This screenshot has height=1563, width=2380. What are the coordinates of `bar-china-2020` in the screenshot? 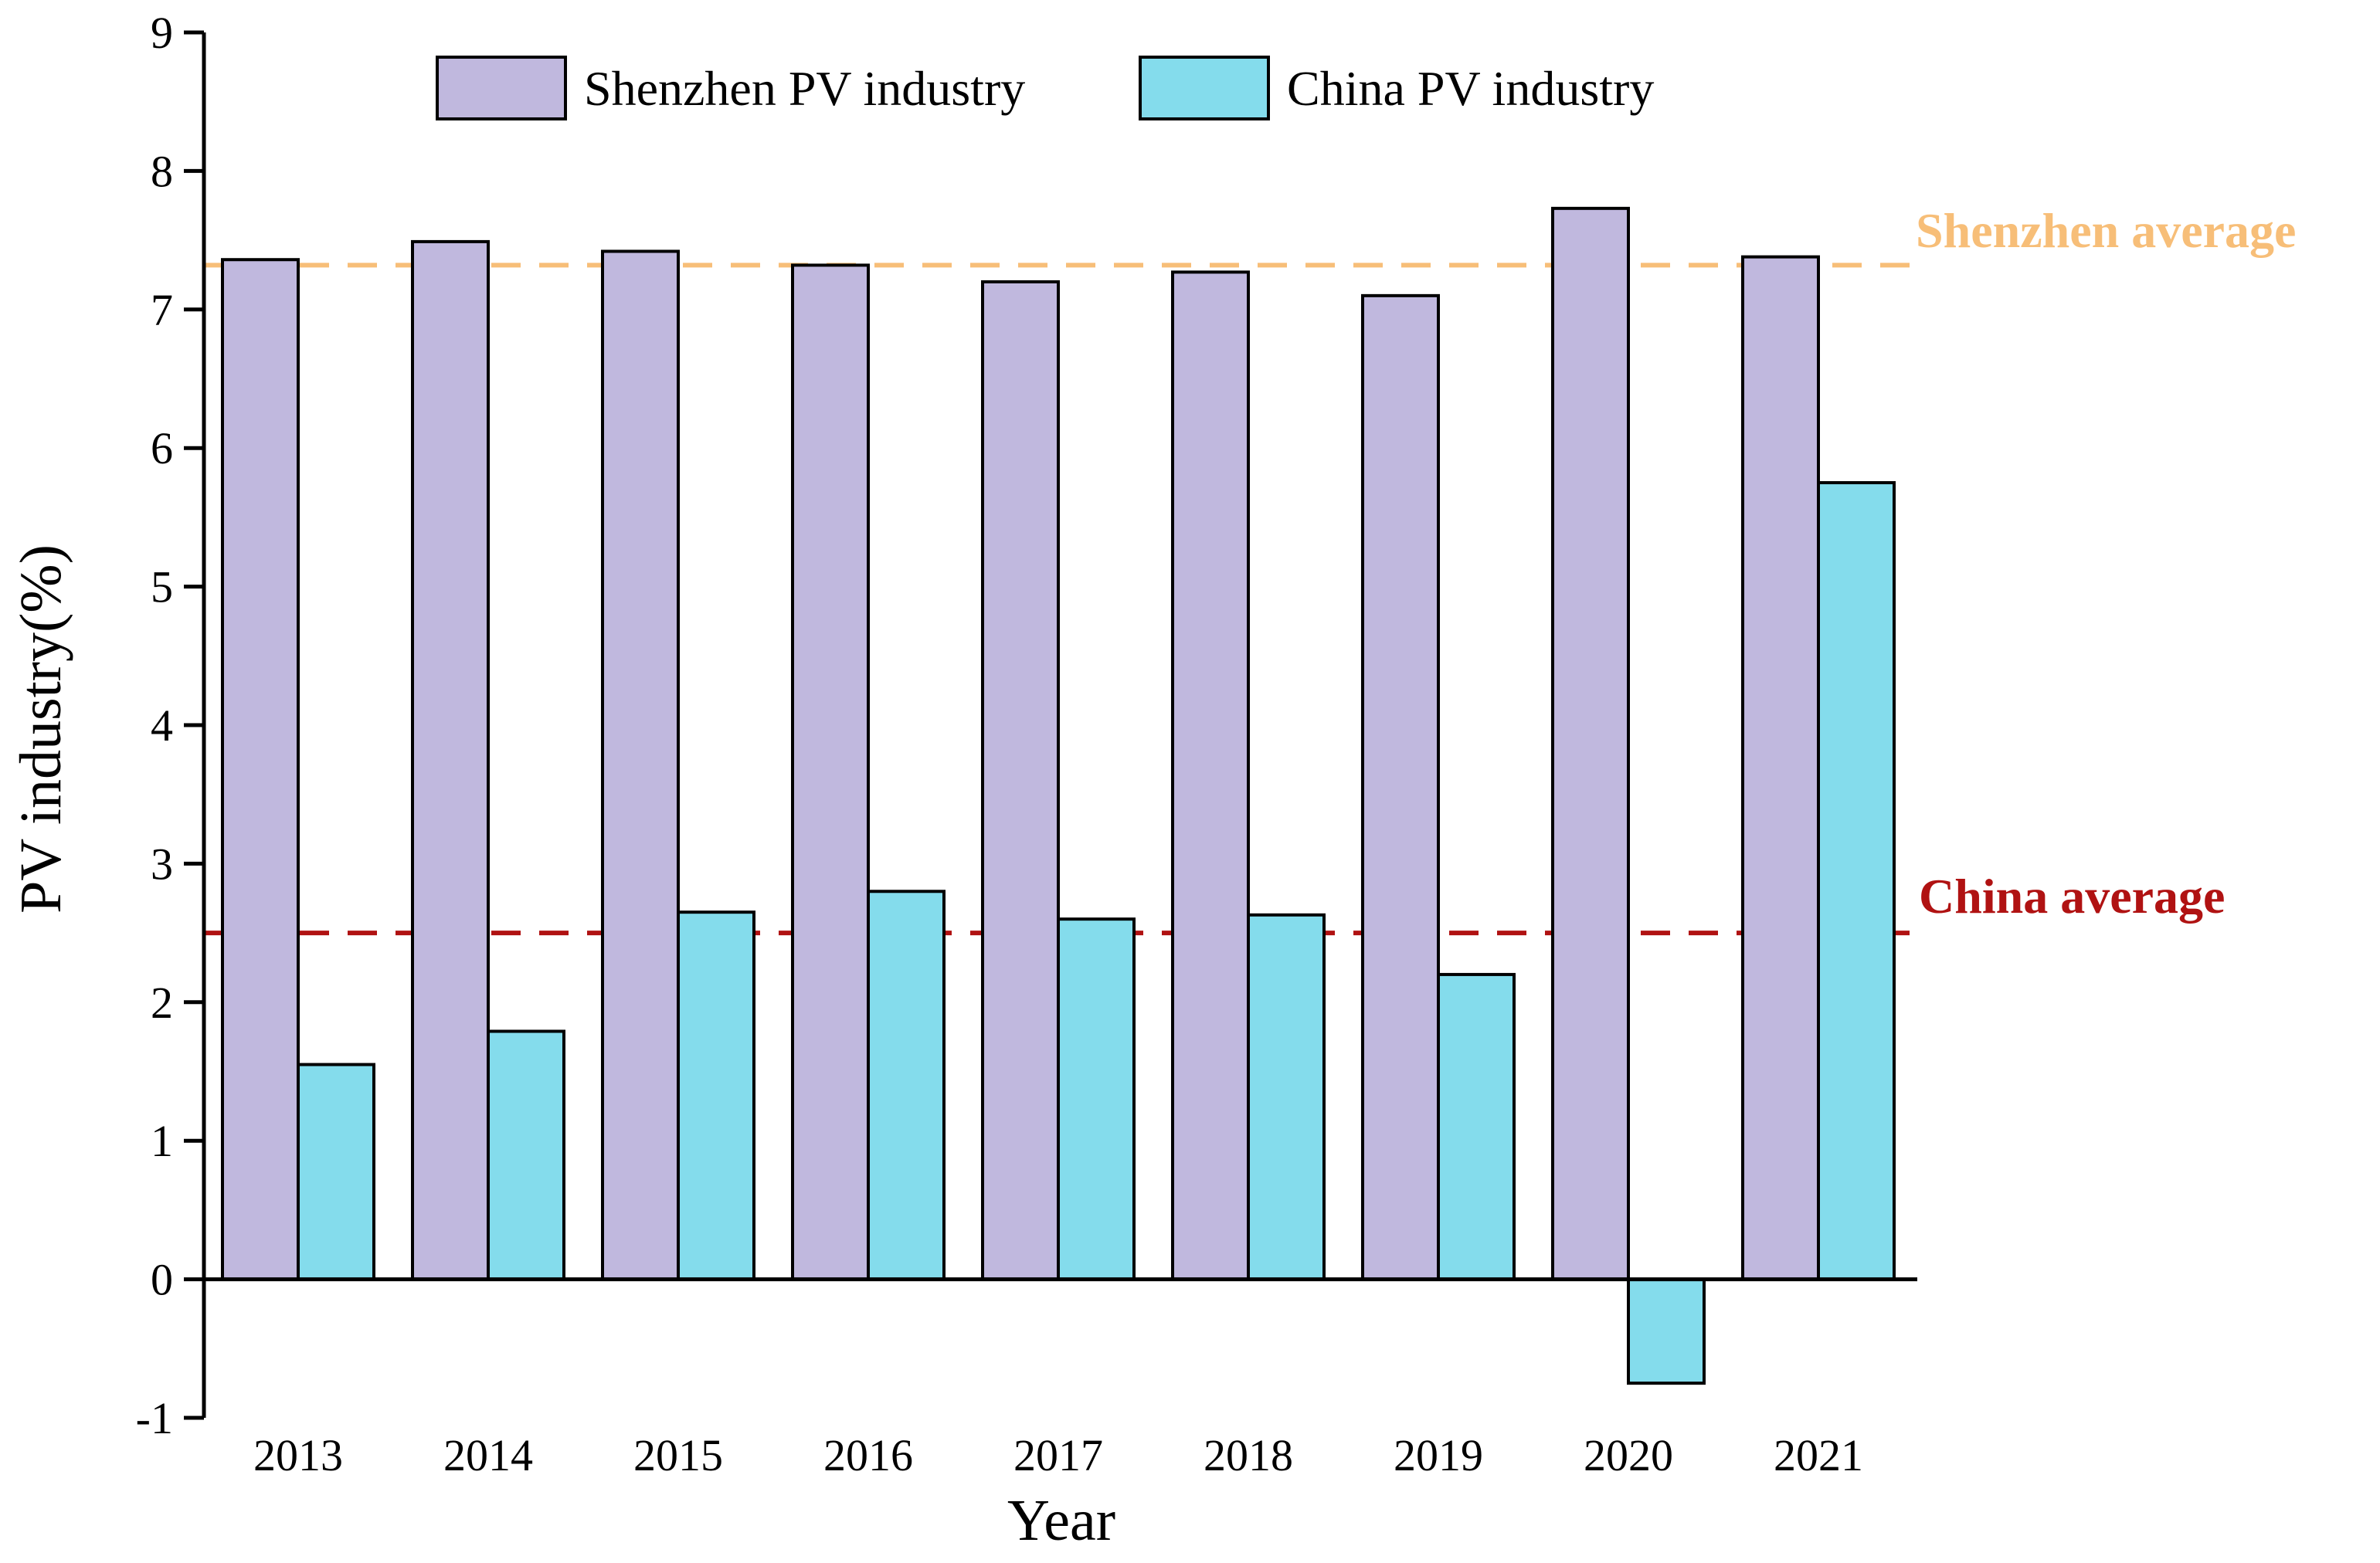 It's located at (1666, 1331).